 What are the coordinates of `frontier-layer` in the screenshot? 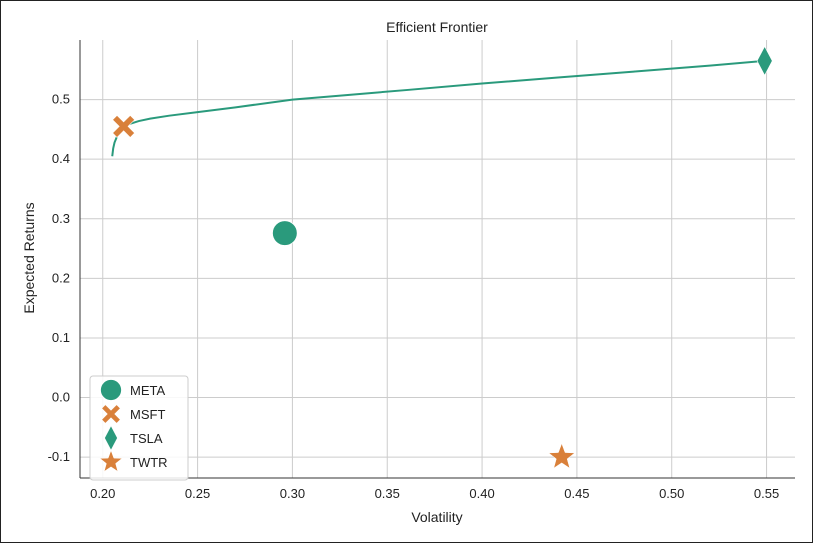 It's located at (438, 108).